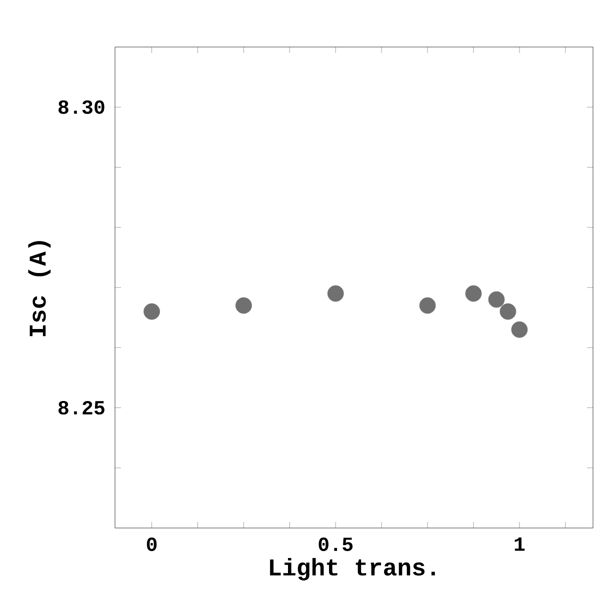 This screenshot has width=596, height=615. What do you see at coordinates (39, 288) in the screenshot?
I see `y-axis-title: Isc (A)` at bounding box center [39, 288].